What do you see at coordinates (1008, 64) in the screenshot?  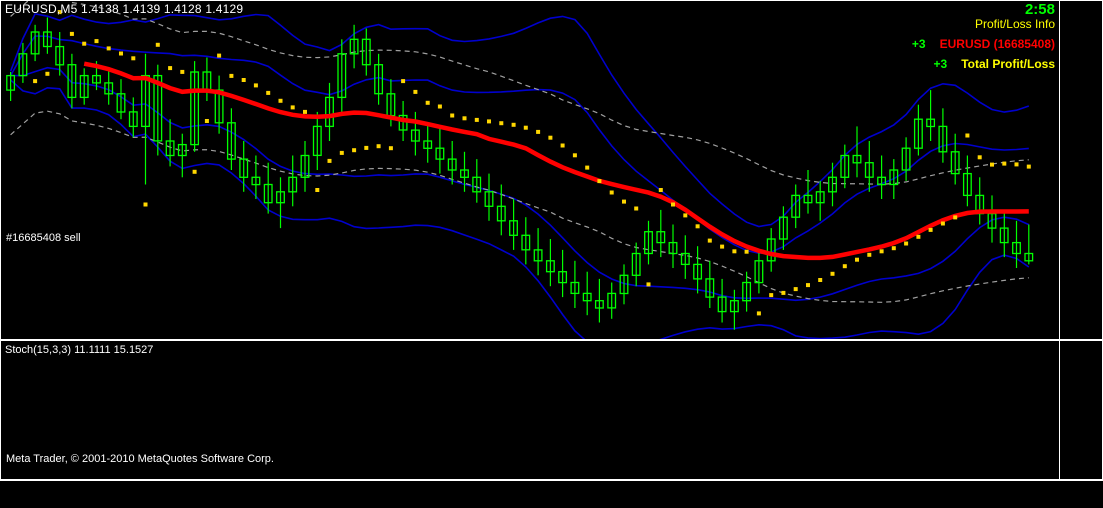 I see `profit-label-total: Total Profit/Loss` at bounding box center [1008, 64].